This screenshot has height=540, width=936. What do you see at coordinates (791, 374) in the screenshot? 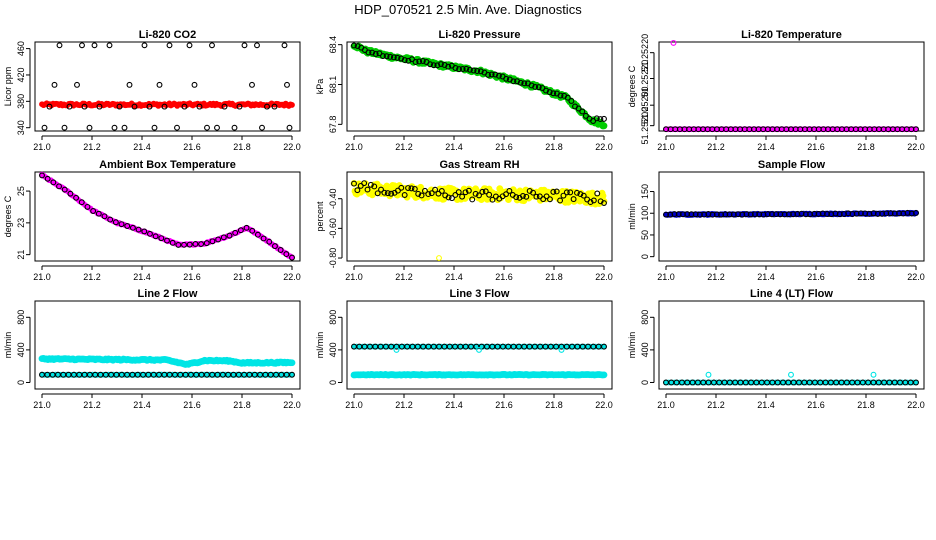
I see `series-line4_spikes` at bounding box center [791, 374].